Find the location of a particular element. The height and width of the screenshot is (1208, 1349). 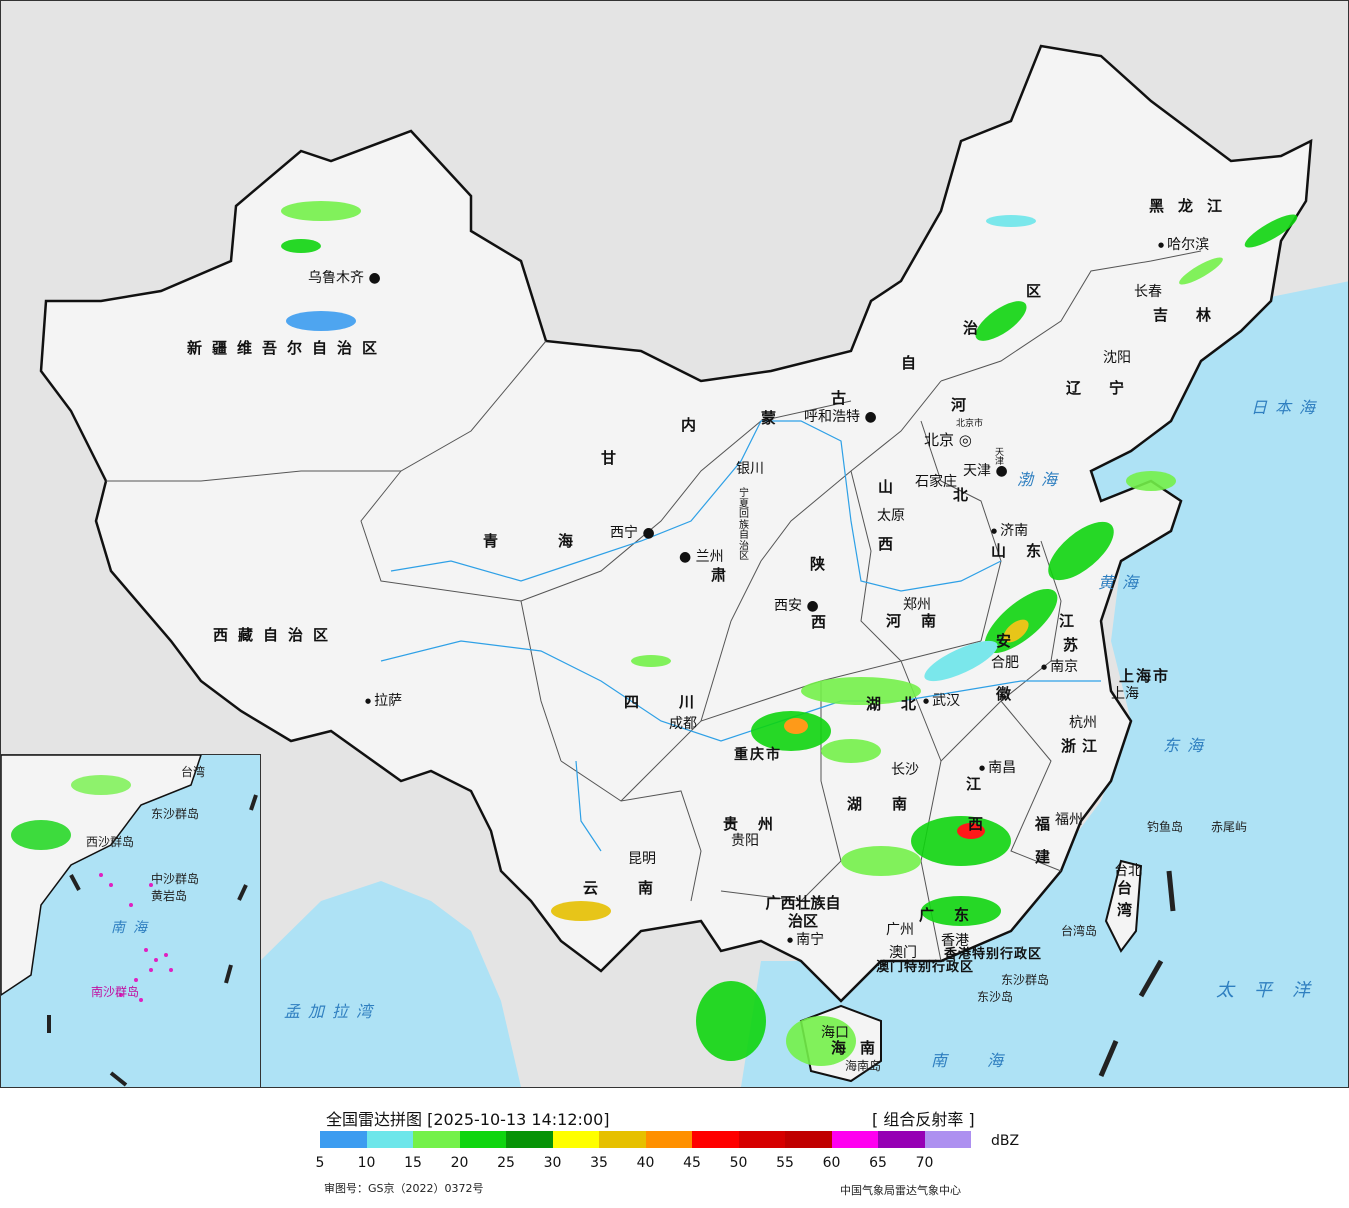

province-inner-mongolia-f: 区 is located at coordinates (1034, 291).